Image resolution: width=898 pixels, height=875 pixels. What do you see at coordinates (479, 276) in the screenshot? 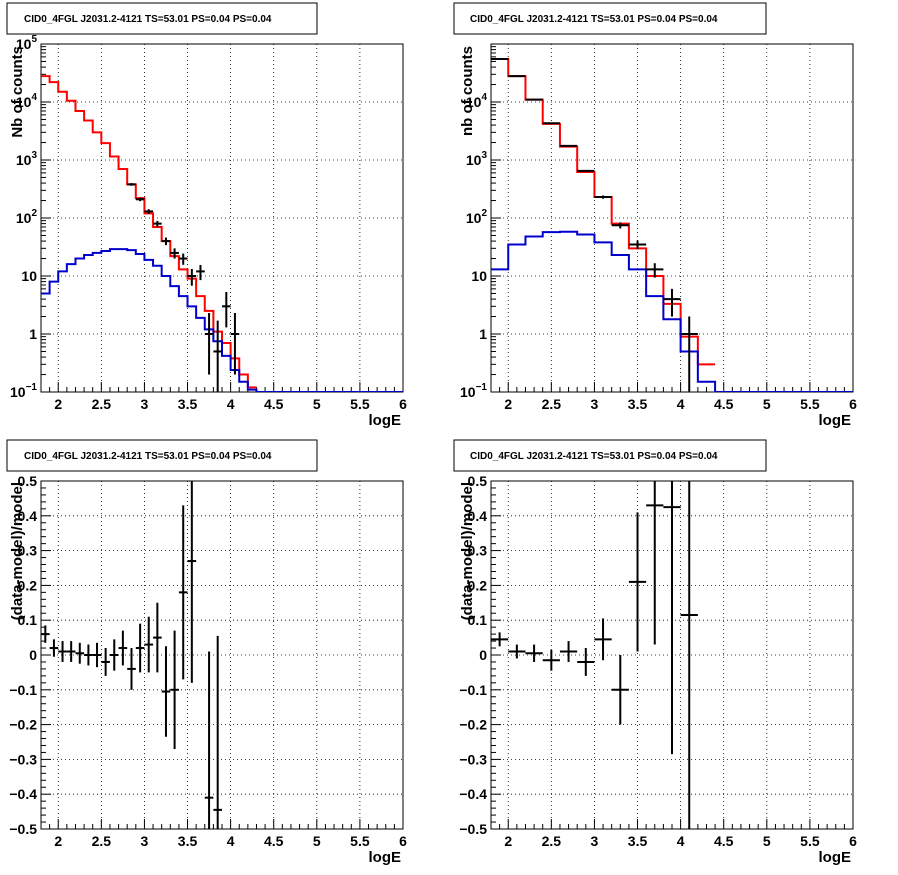
I see `y-tick-label: 10` at bounding box center [479, 276].